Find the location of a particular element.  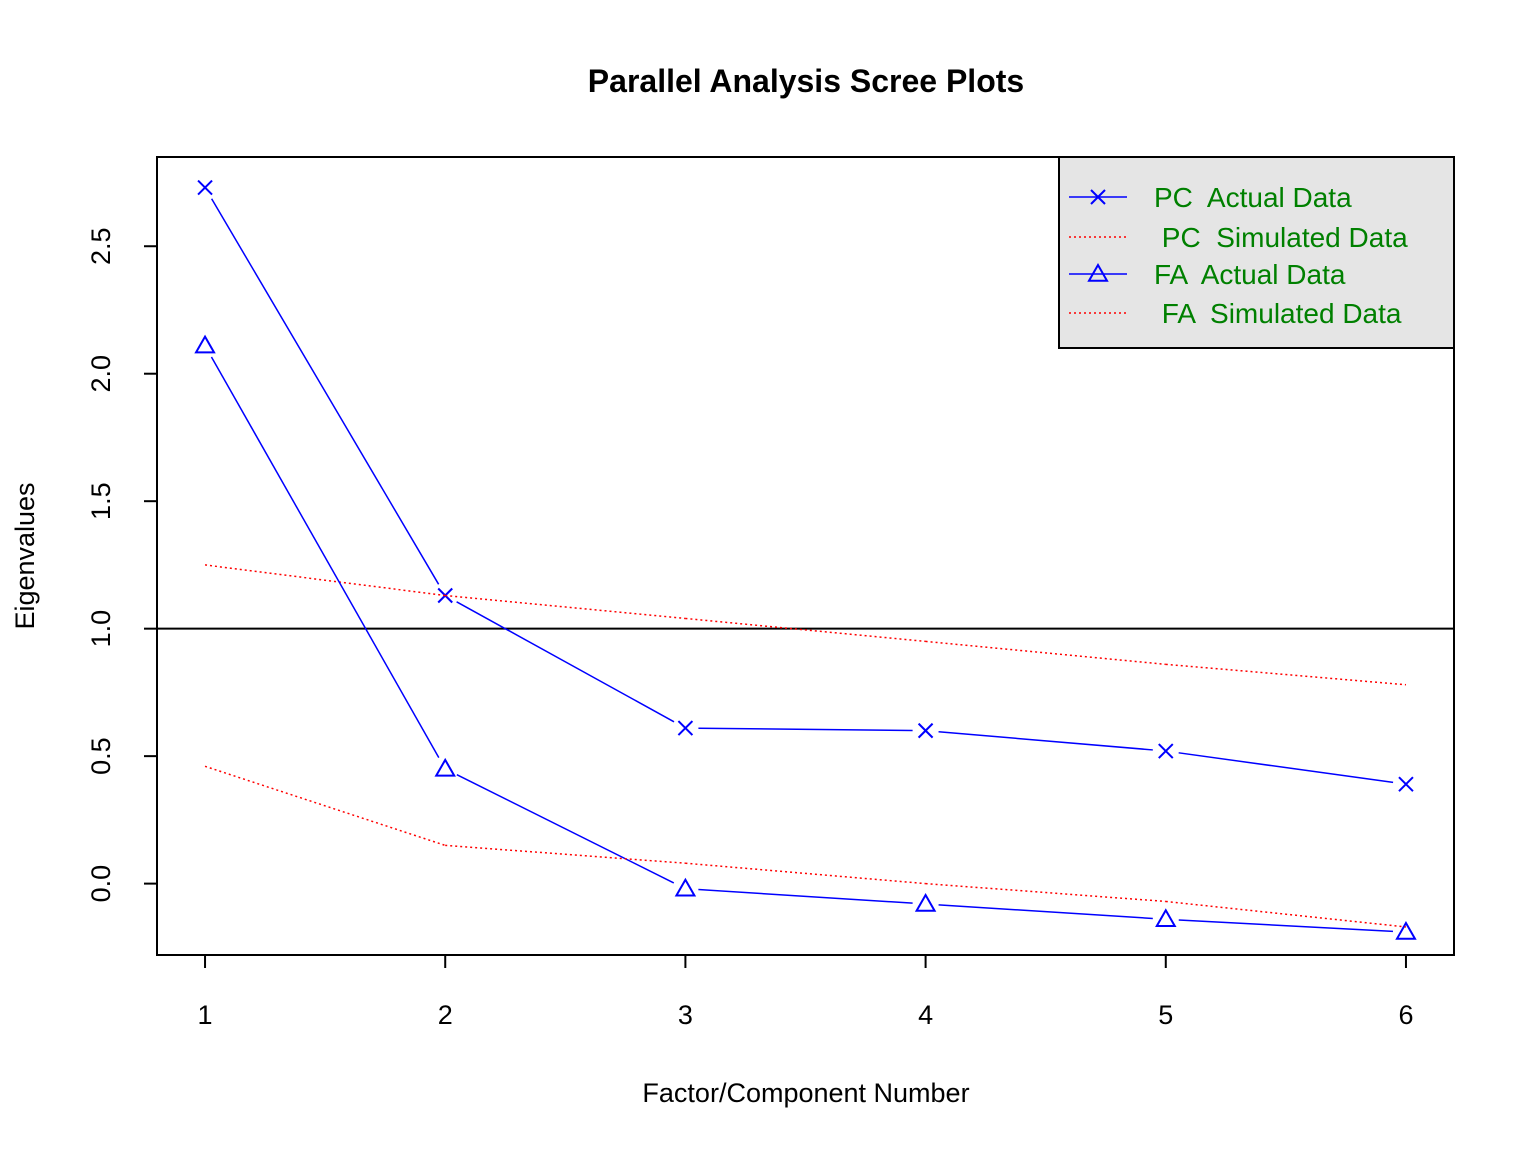

x-tick-label: 3 is located at coordinates (685, 1015).